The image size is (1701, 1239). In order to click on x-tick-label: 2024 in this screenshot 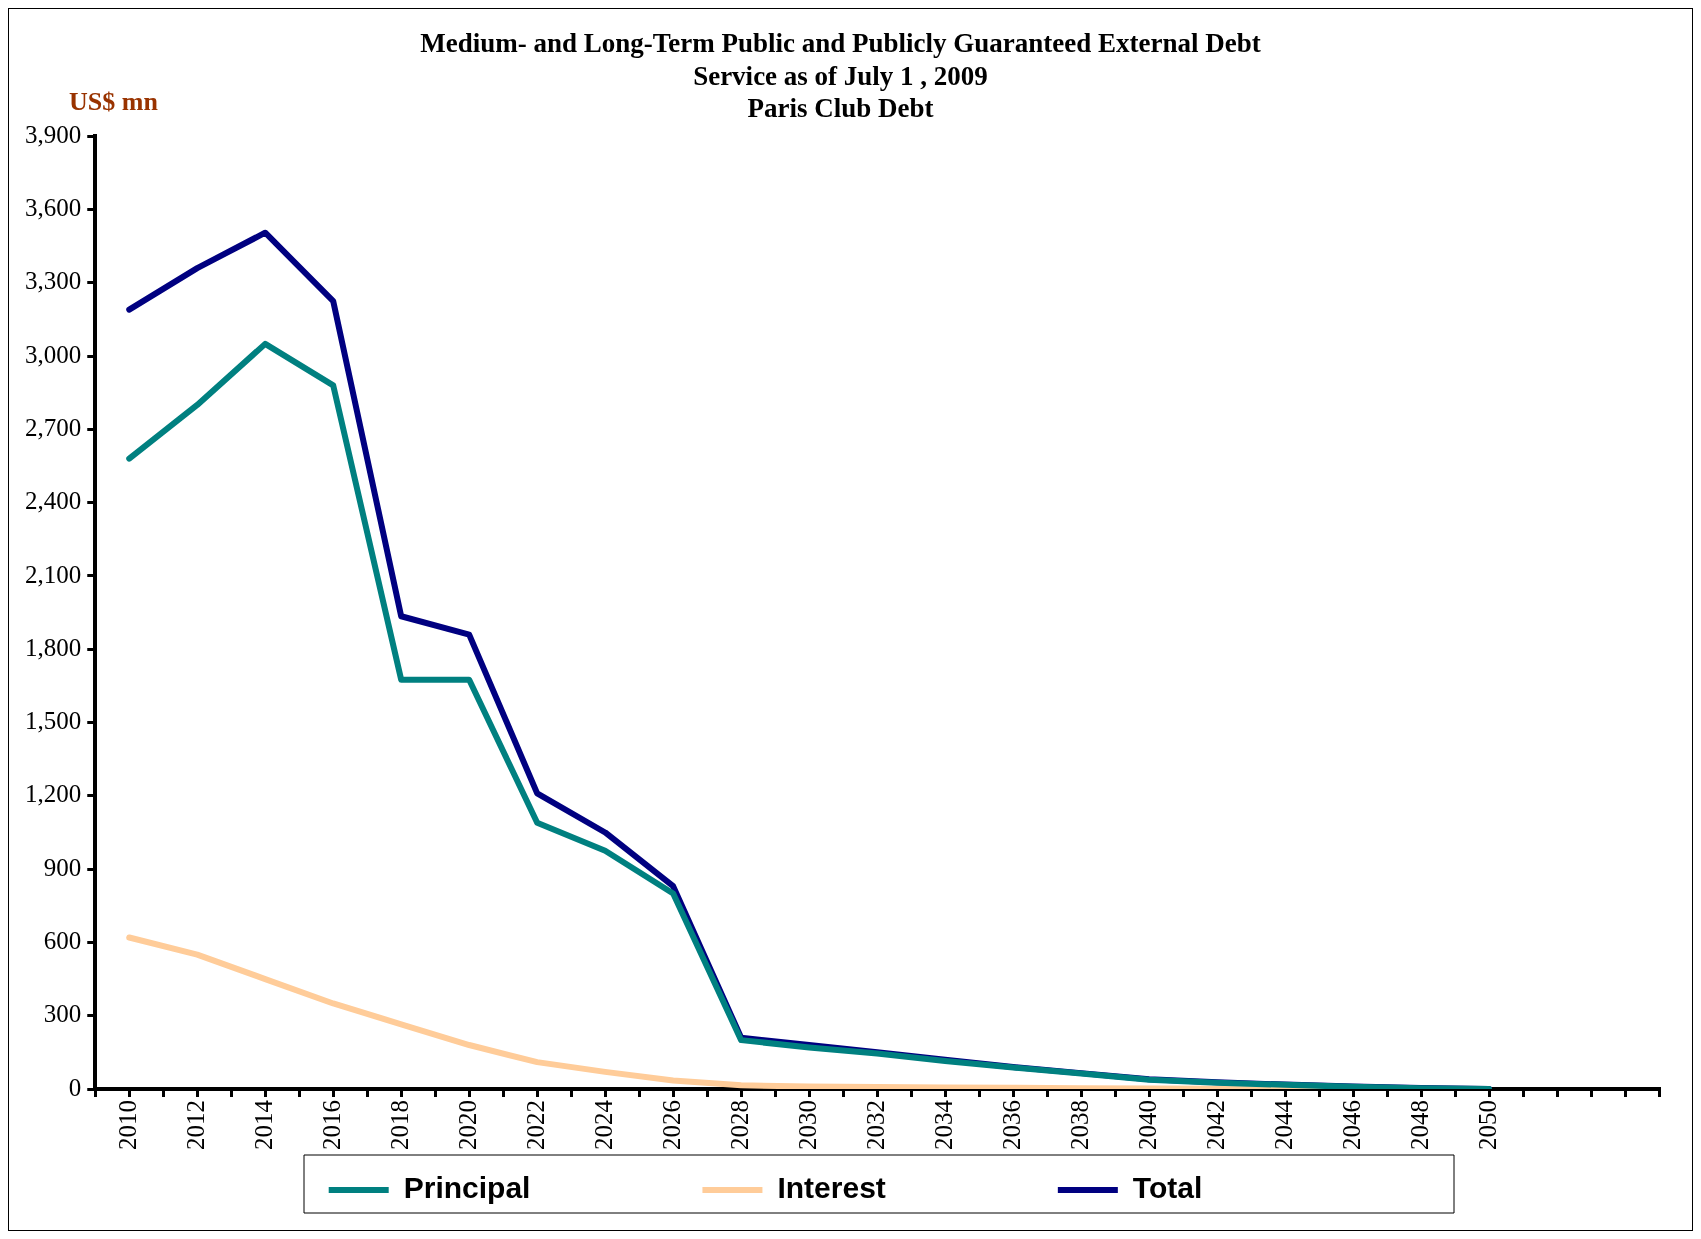, I will do `click(603, 1124)`.